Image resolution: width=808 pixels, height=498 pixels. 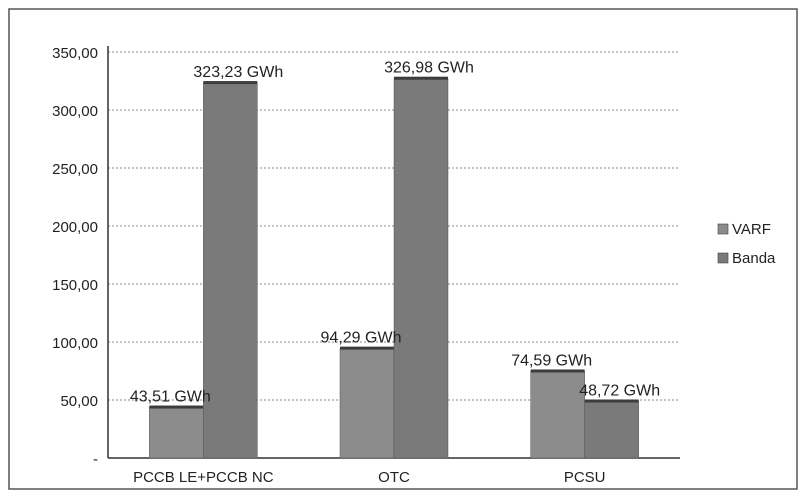 I want to click on y-tick-label: 250,00, so click(x=75, y=169).